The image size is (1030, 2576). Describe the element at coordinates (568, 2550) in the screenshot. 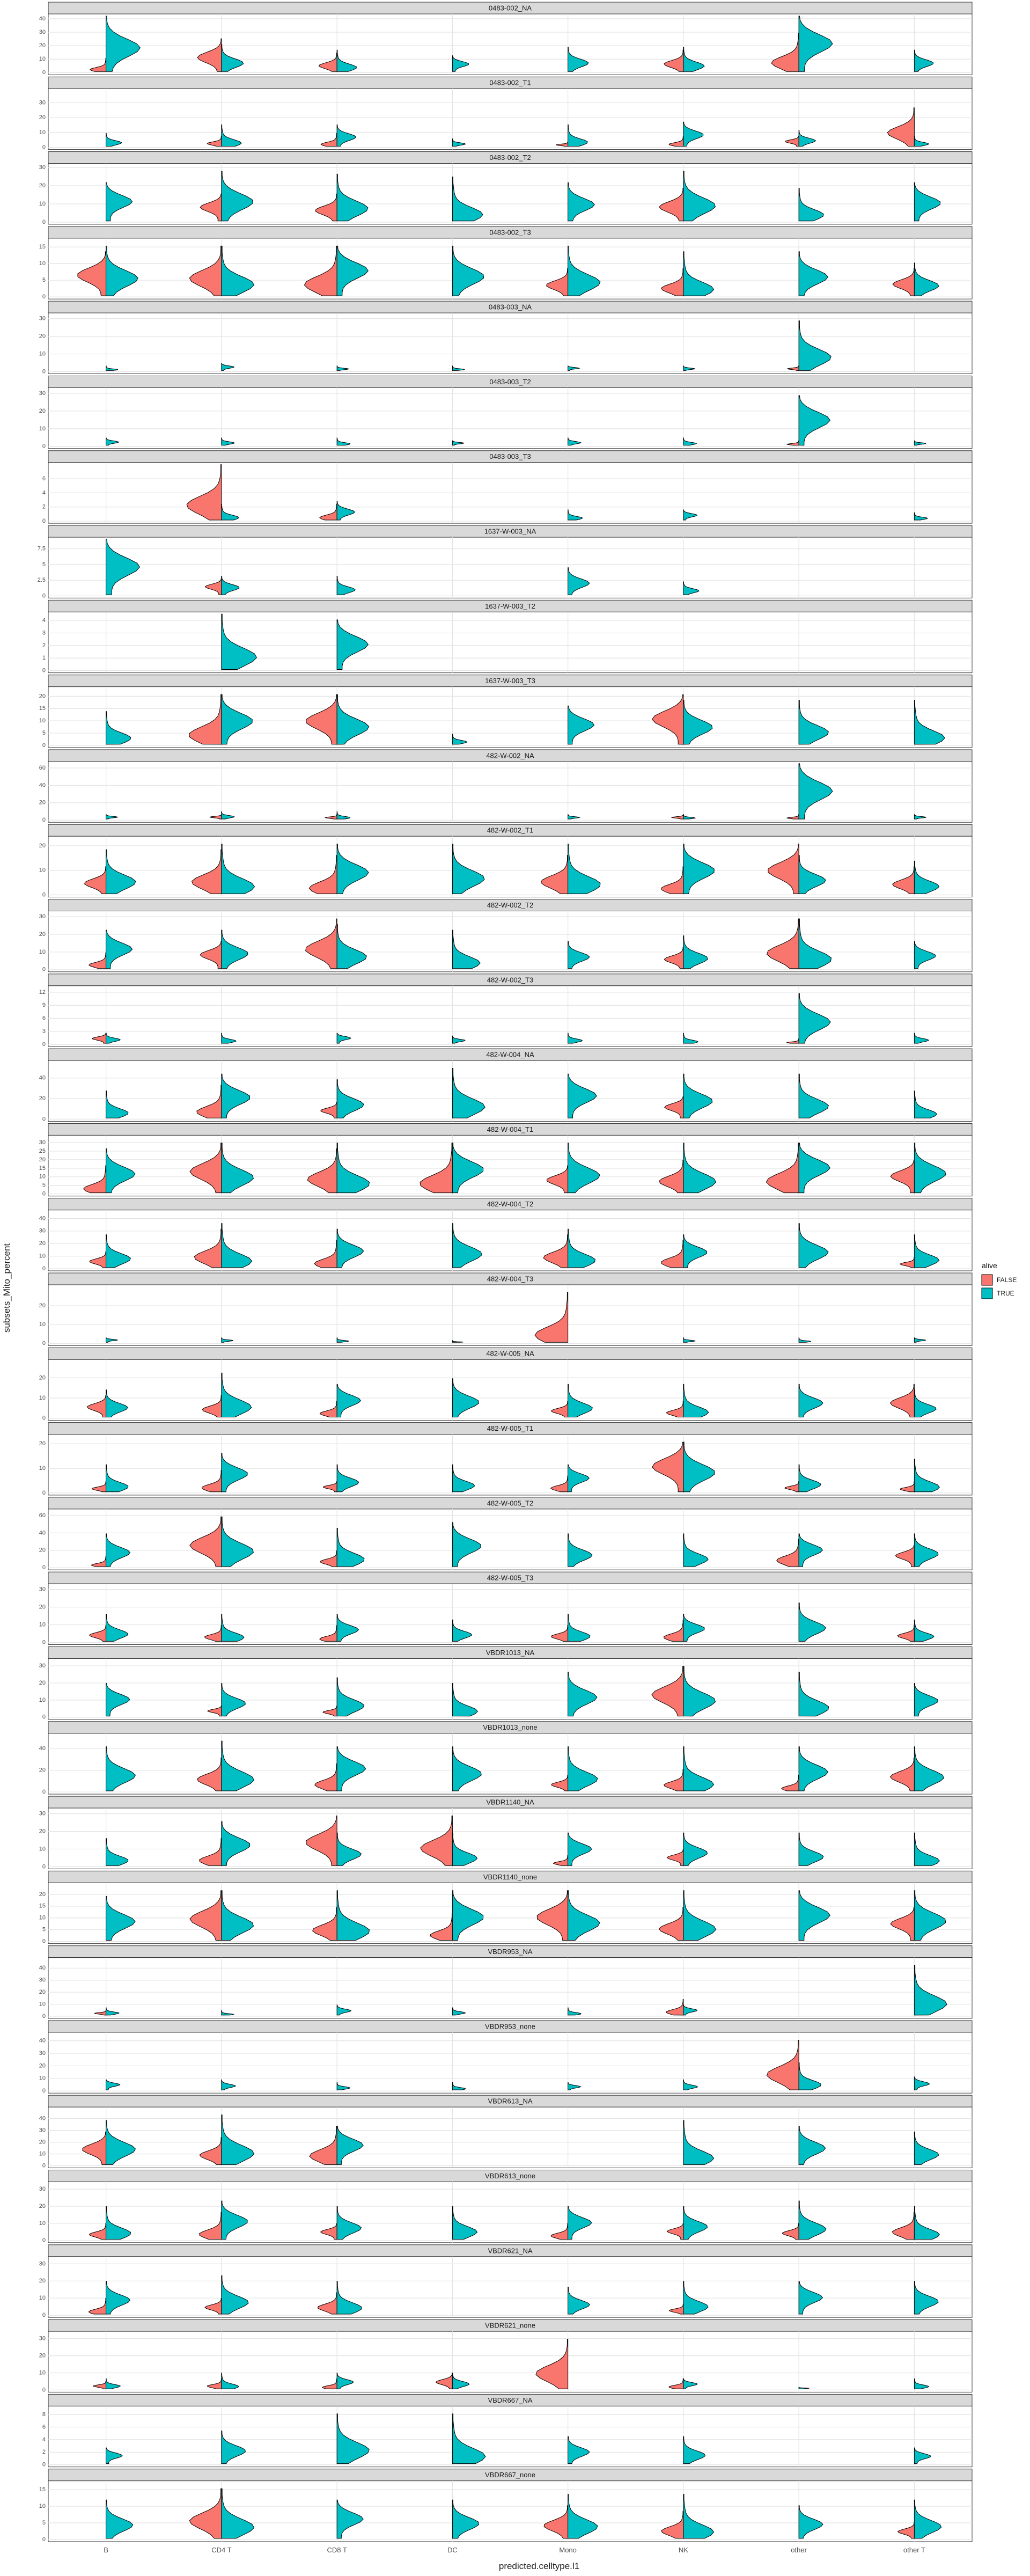

I see `x-tick-label: Mono` at that location.